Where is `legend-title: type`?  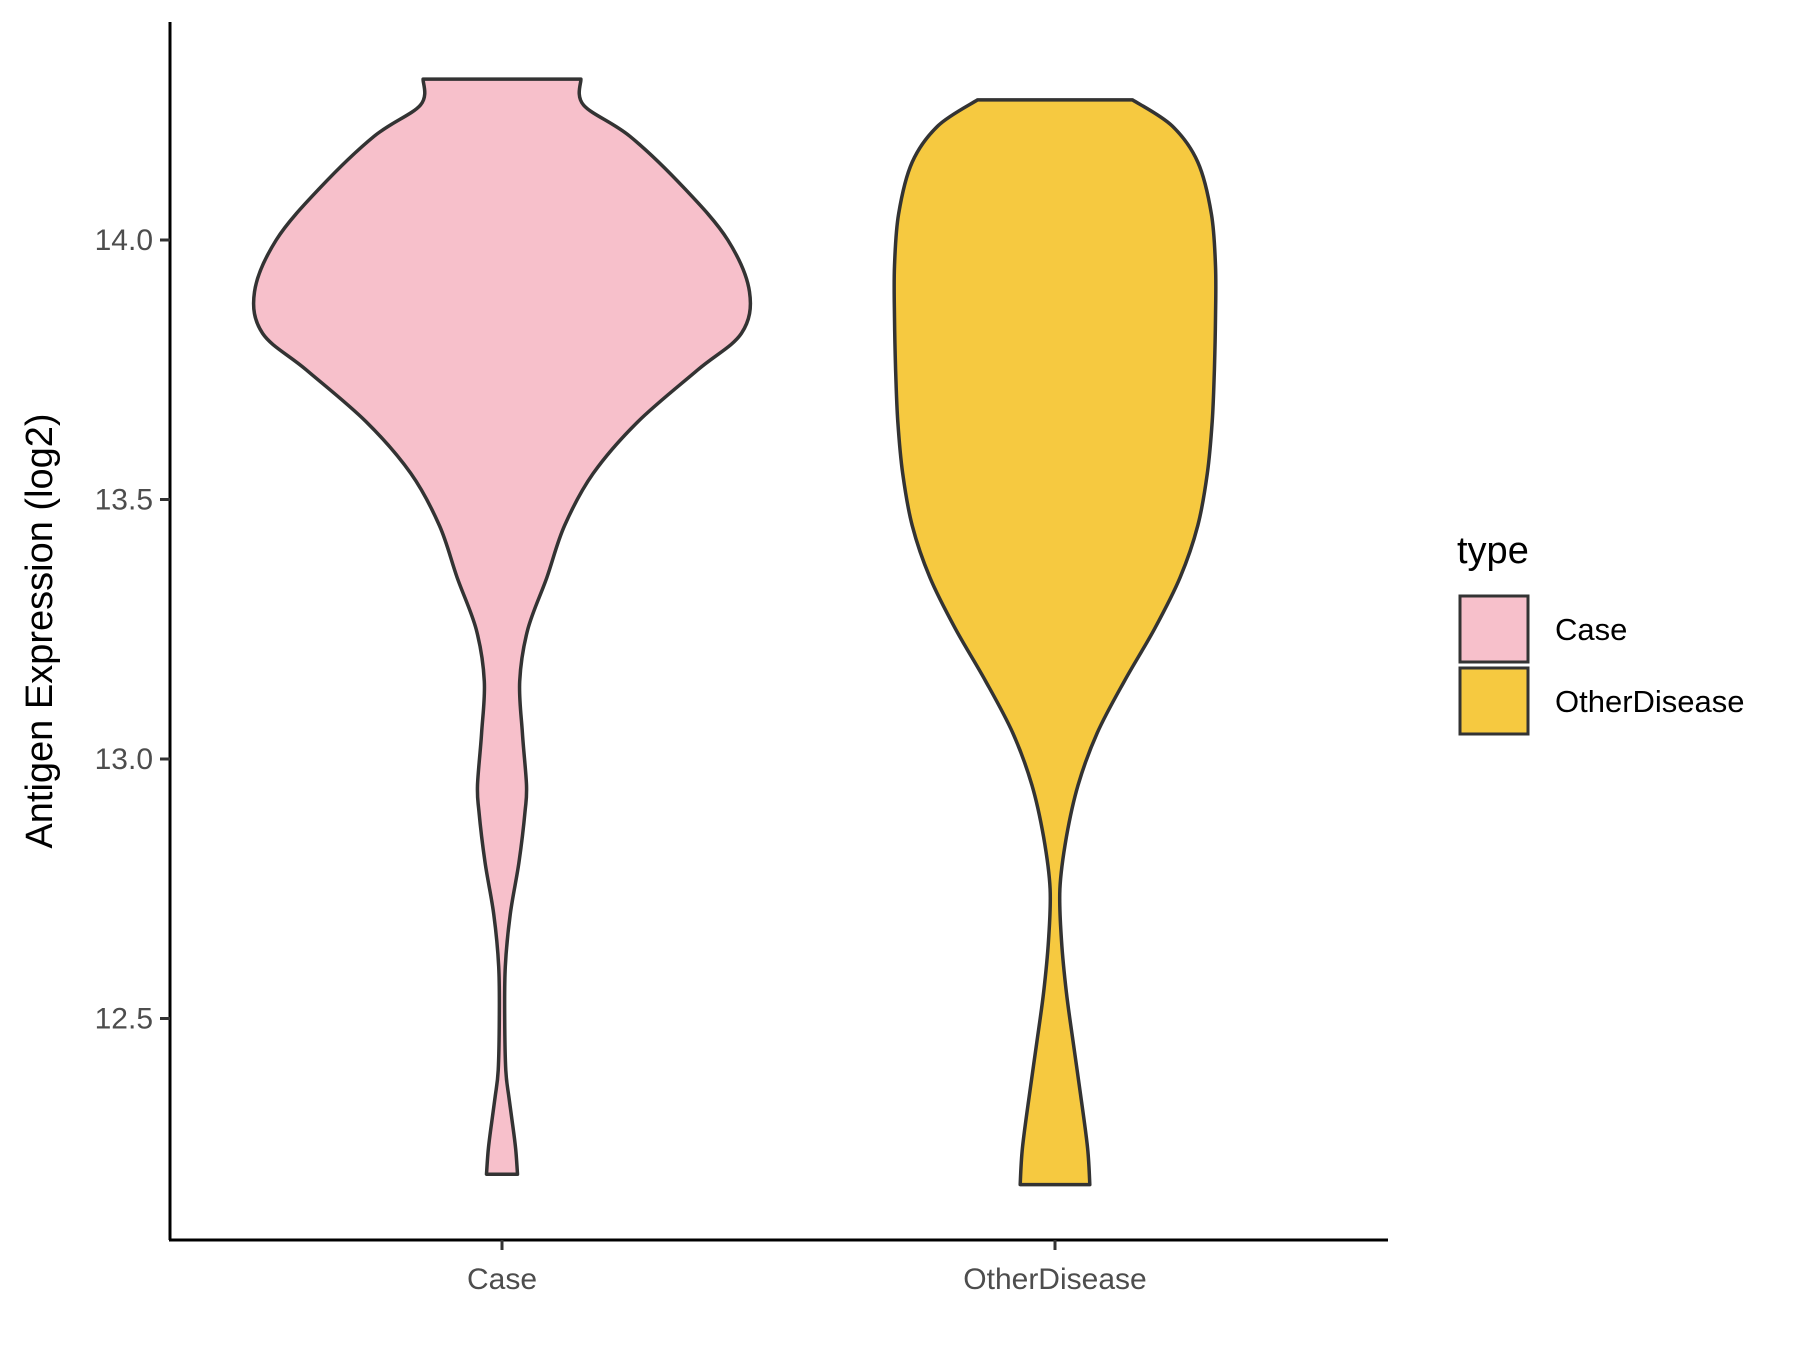 legend-title: type is located at coordinates (1493, 551).